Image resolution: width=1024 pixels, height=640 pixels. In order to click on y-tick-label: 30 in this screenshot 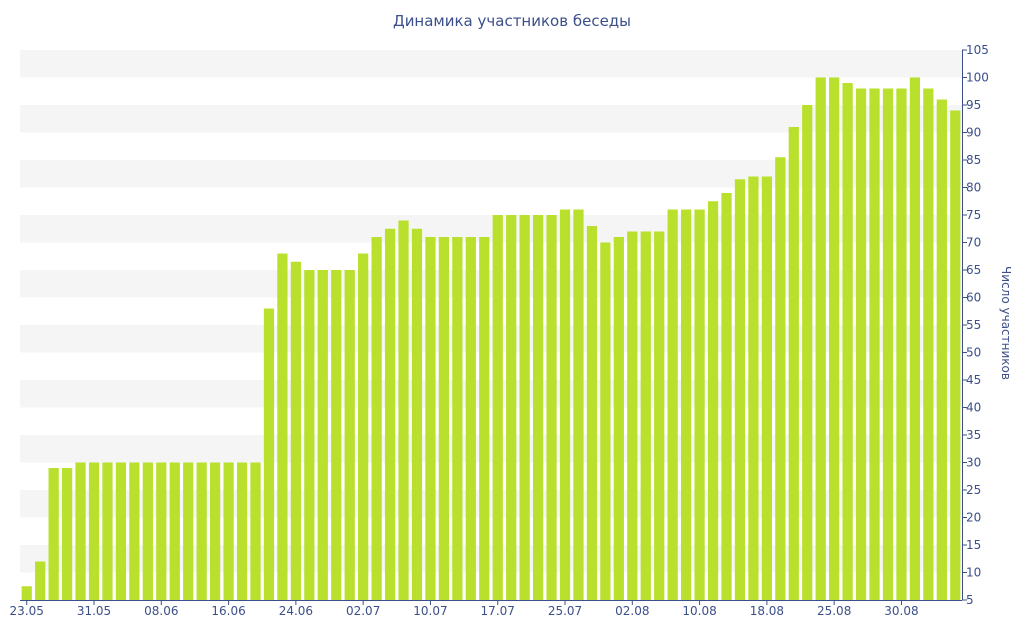, I will do `click(973, 463)`.